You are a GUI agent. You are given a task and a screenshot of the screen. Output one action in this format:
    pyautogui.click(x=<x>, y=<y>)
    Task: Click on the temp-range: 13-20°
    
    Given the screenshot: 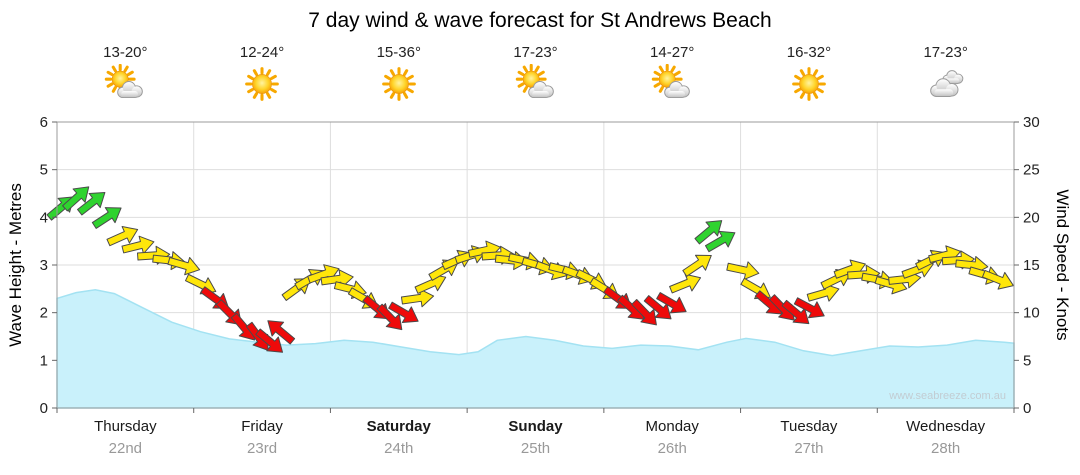 What is the action you would take?
    pyautogui.click(x=125, y=52)
    